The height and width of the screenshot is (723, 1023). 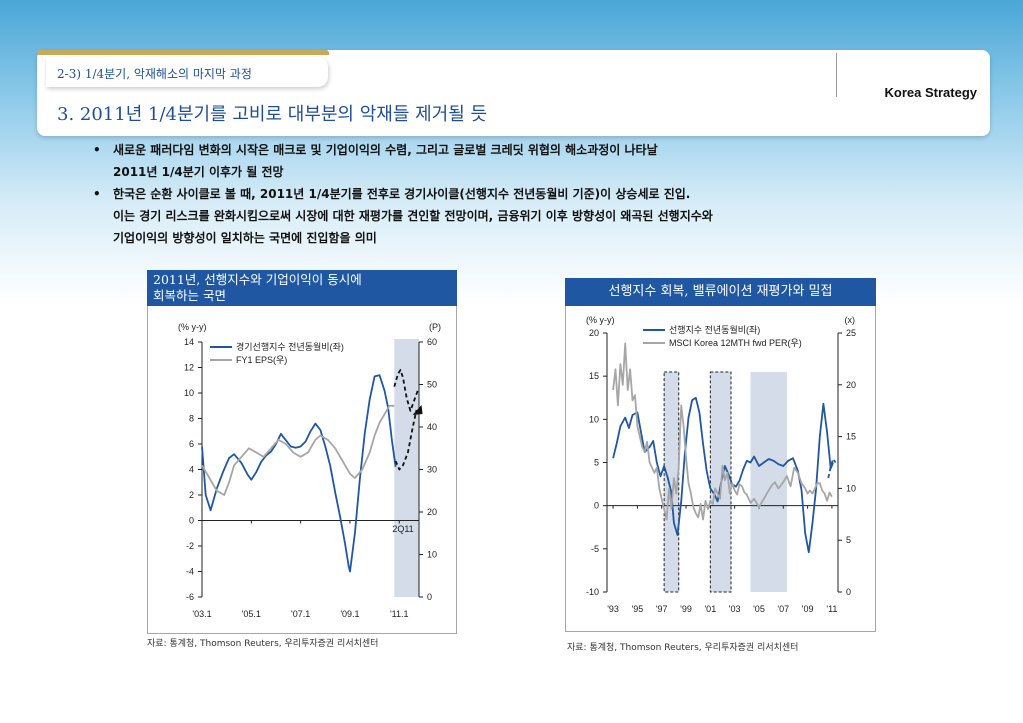 I want to click on y-tick-label: 20, so click(x=594, y=333).